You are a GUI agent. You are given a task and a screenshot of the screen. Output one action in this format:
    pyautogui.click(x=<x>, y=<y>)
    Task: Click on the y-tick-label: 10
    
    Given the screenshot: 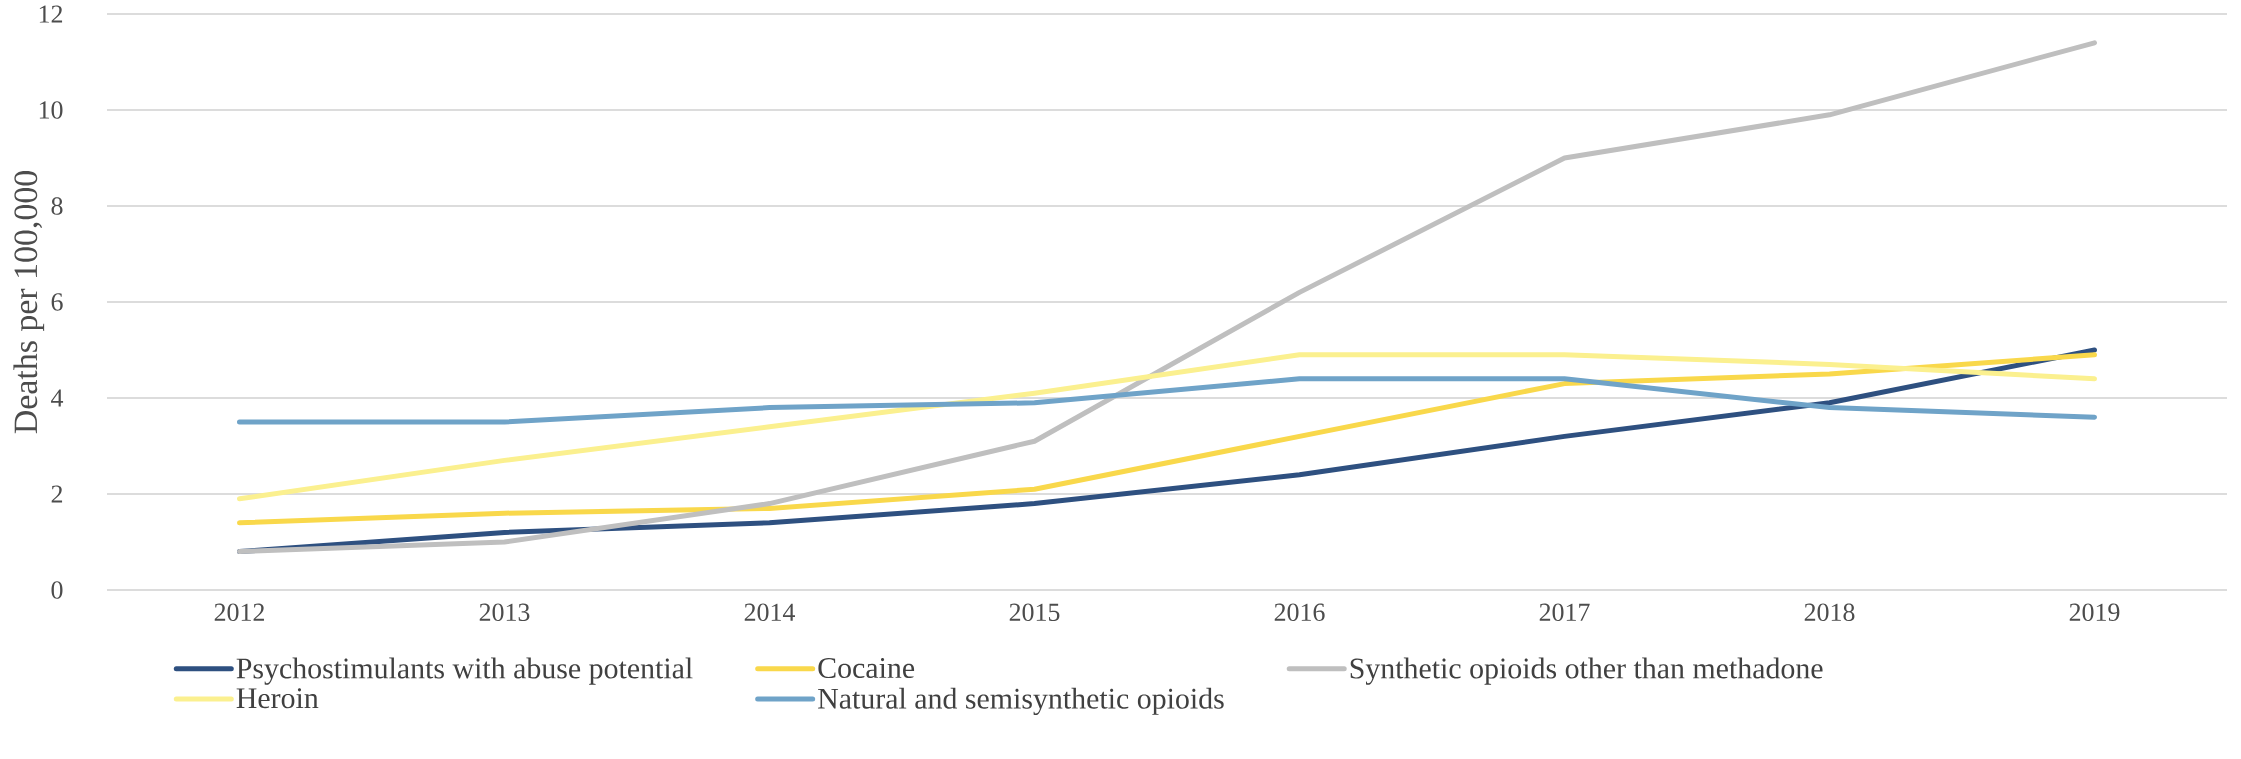 What is the action you would take?
    pyautogui.click(x=51, y=110)
    